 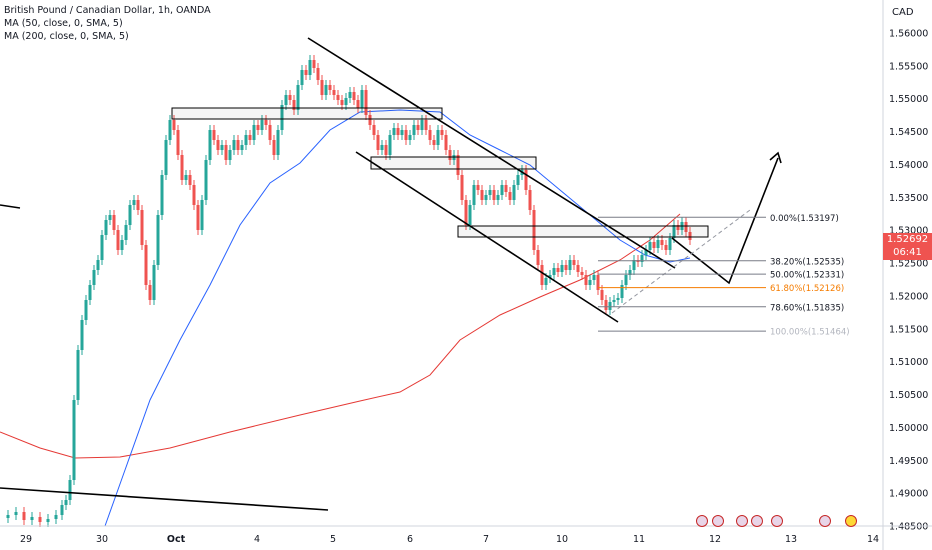 What do you see at coordinates (804, 219) in the screenshot?
I see `fib-level-label: 0.00%(1.53197)` at bounding box center [804, 219].